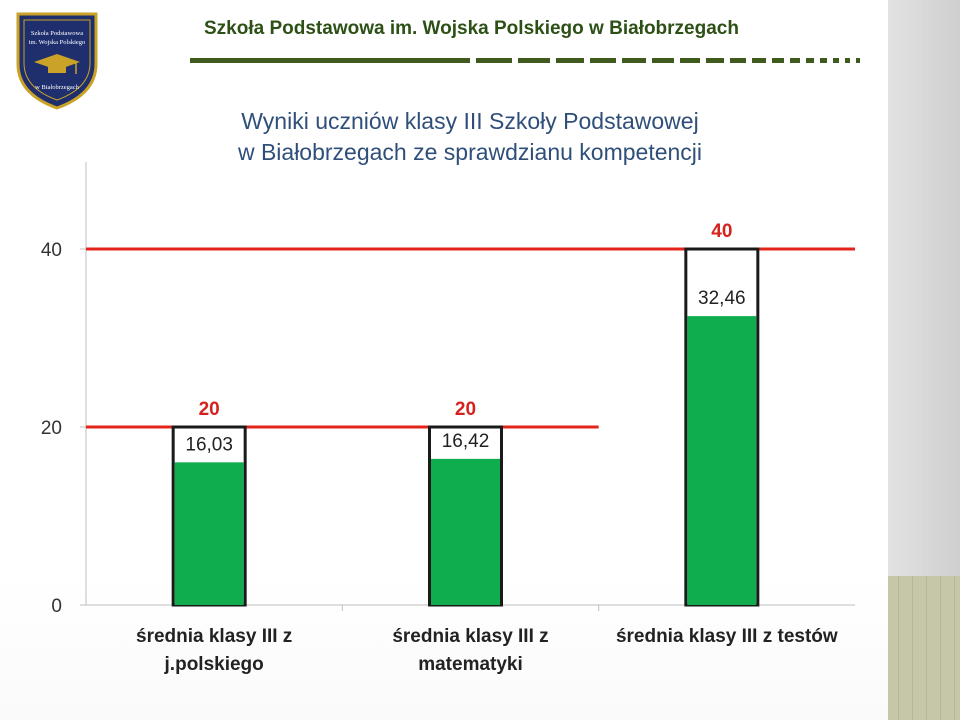  What do you see at coordinates (722, 298) in the screenshot?
I see `value-label: 32,46` at bounding box center [722, 298].